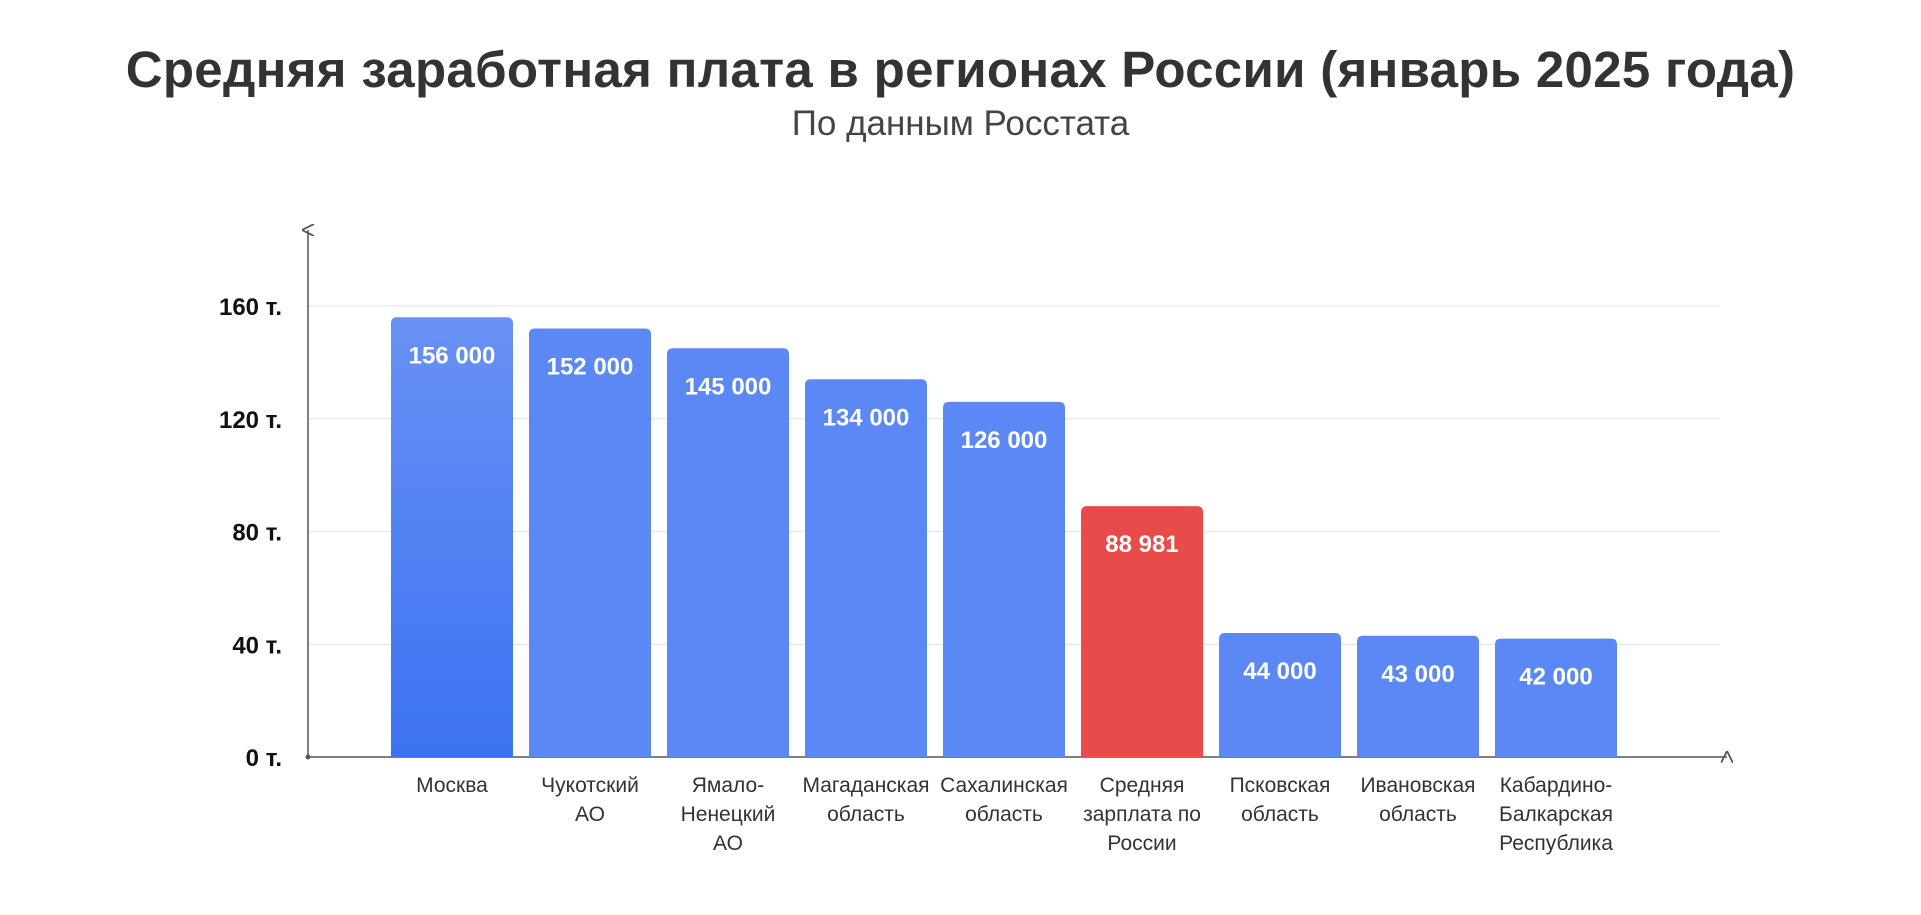  I want to click on y-tick-label: 40 т., so click(257, 645).